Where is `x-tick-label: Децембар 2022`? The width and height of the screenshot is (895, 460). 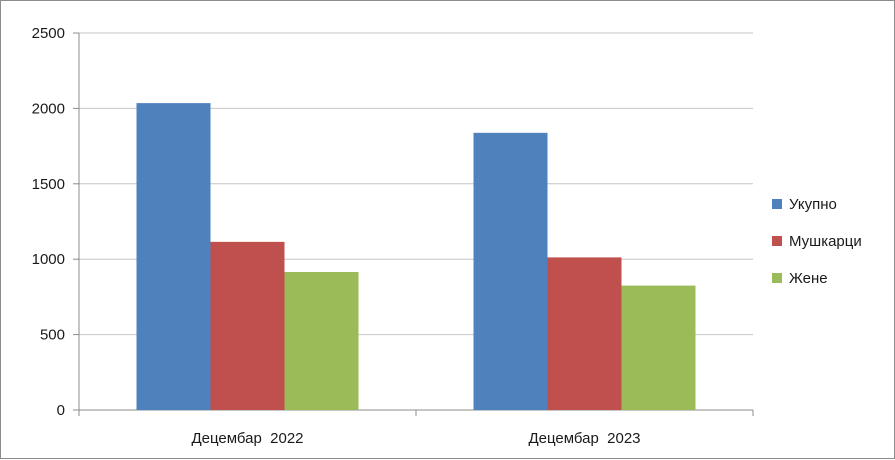 x-tick-label: Децембар 2022 is located at coordinates (247, 438).